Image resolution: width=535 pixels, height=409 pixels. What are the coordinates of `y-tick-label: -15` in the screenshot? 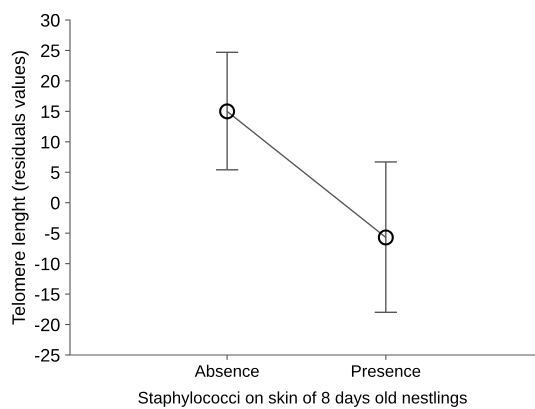 It's located at (47, 294).